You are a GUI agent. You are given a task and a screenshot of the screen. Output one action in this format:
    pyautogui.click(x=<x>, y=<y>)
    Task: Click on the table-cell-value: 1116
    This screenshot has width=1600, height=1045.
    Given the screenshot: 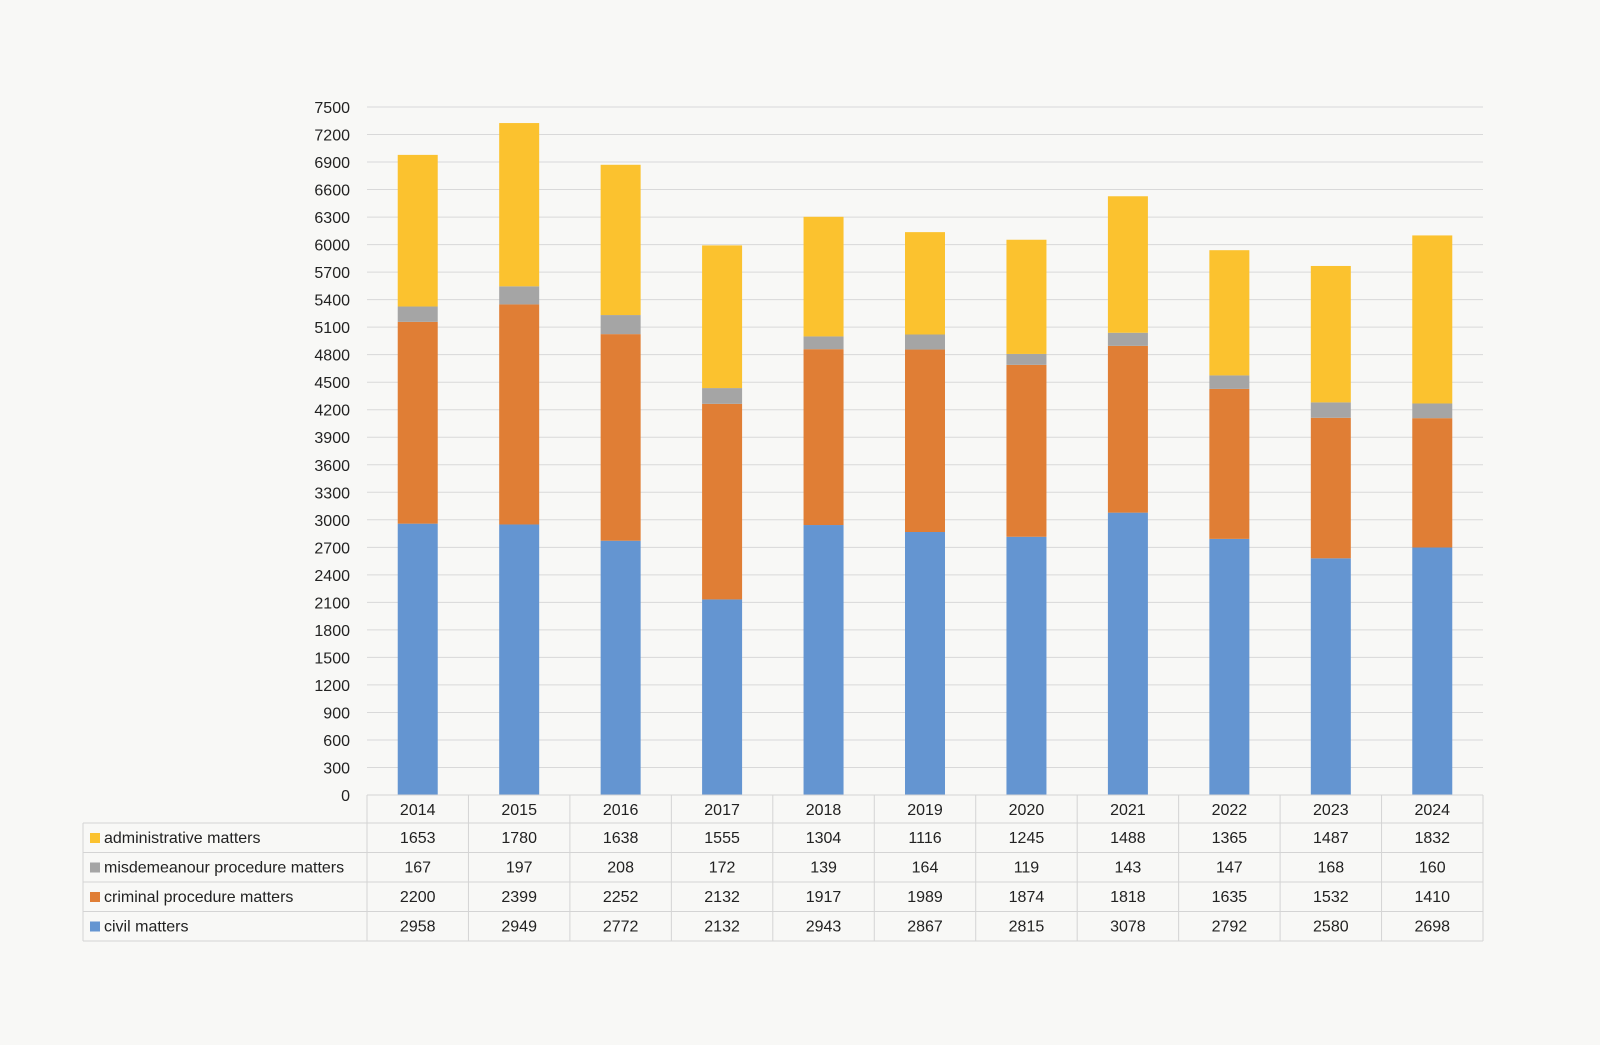 What is the action you would take?
    pyautogui.click(x=924, y=838)
    